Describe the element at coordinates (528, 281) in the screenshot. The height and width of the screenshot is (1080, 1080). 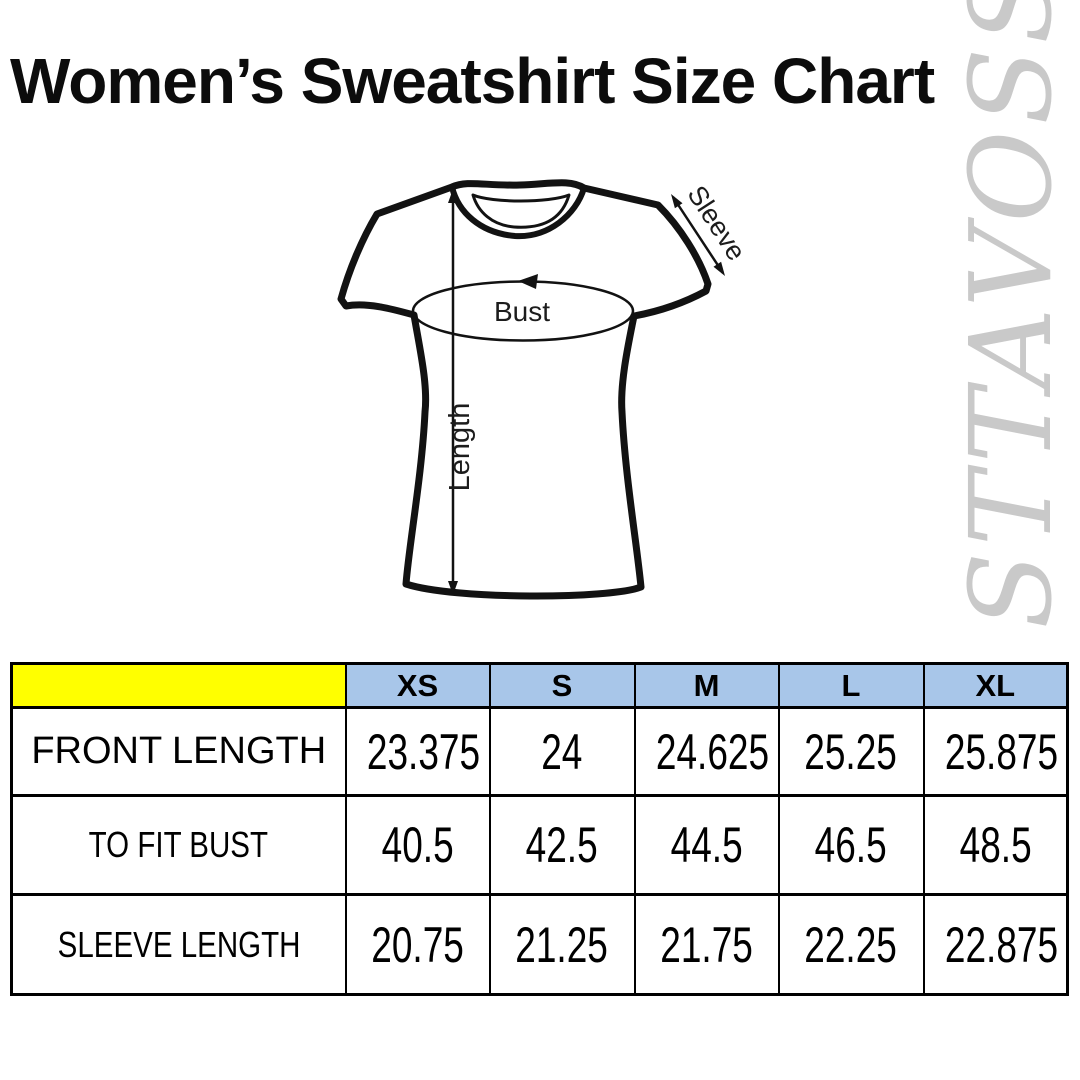
I see `bust-arrow-icon` at that location.